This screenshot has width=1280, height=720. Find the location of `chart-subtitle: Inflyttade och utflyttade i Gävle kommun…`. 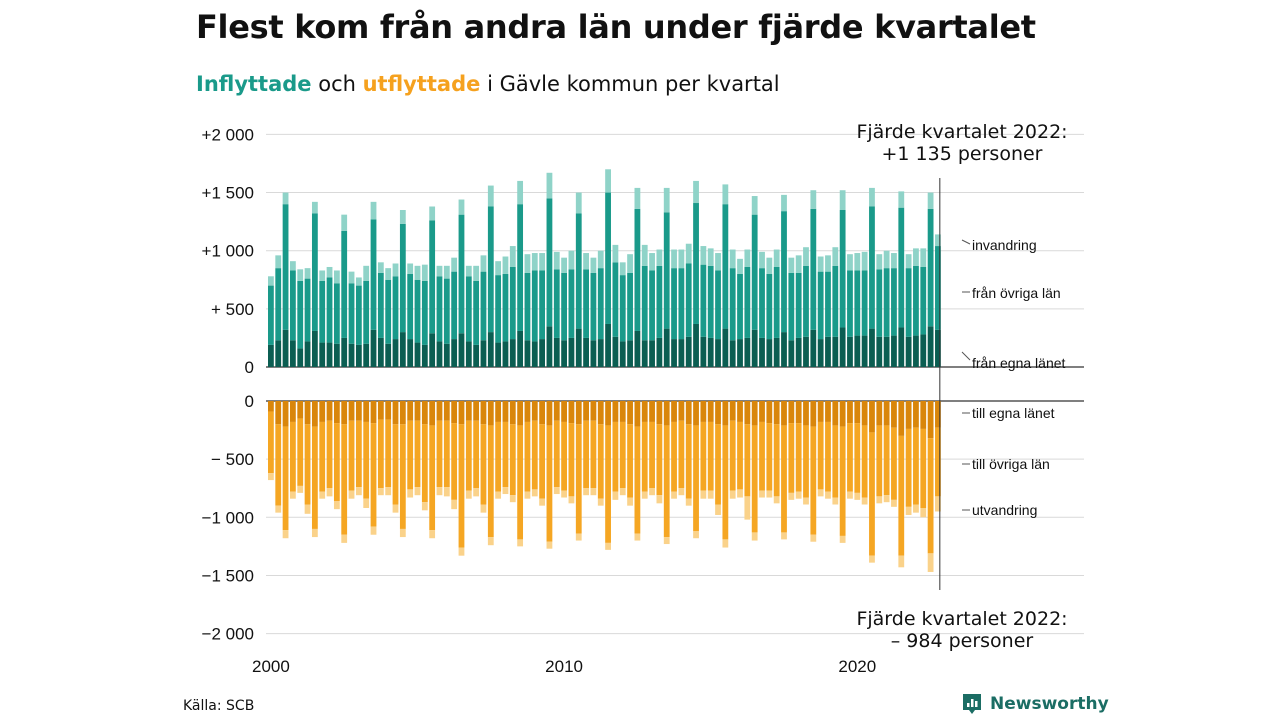

chart-subtitle: Inflyttade och utflyttade i Gävle kommun… is located at coordinates (488, 84).